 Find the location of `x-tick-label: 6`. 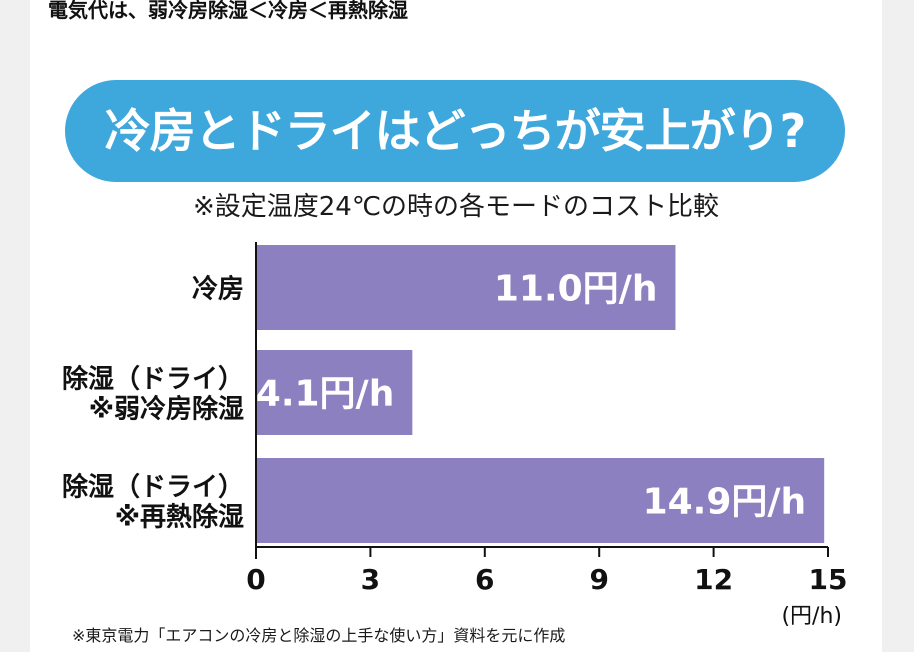

x-tick-label: 6 is located at coordinates (484, 579).